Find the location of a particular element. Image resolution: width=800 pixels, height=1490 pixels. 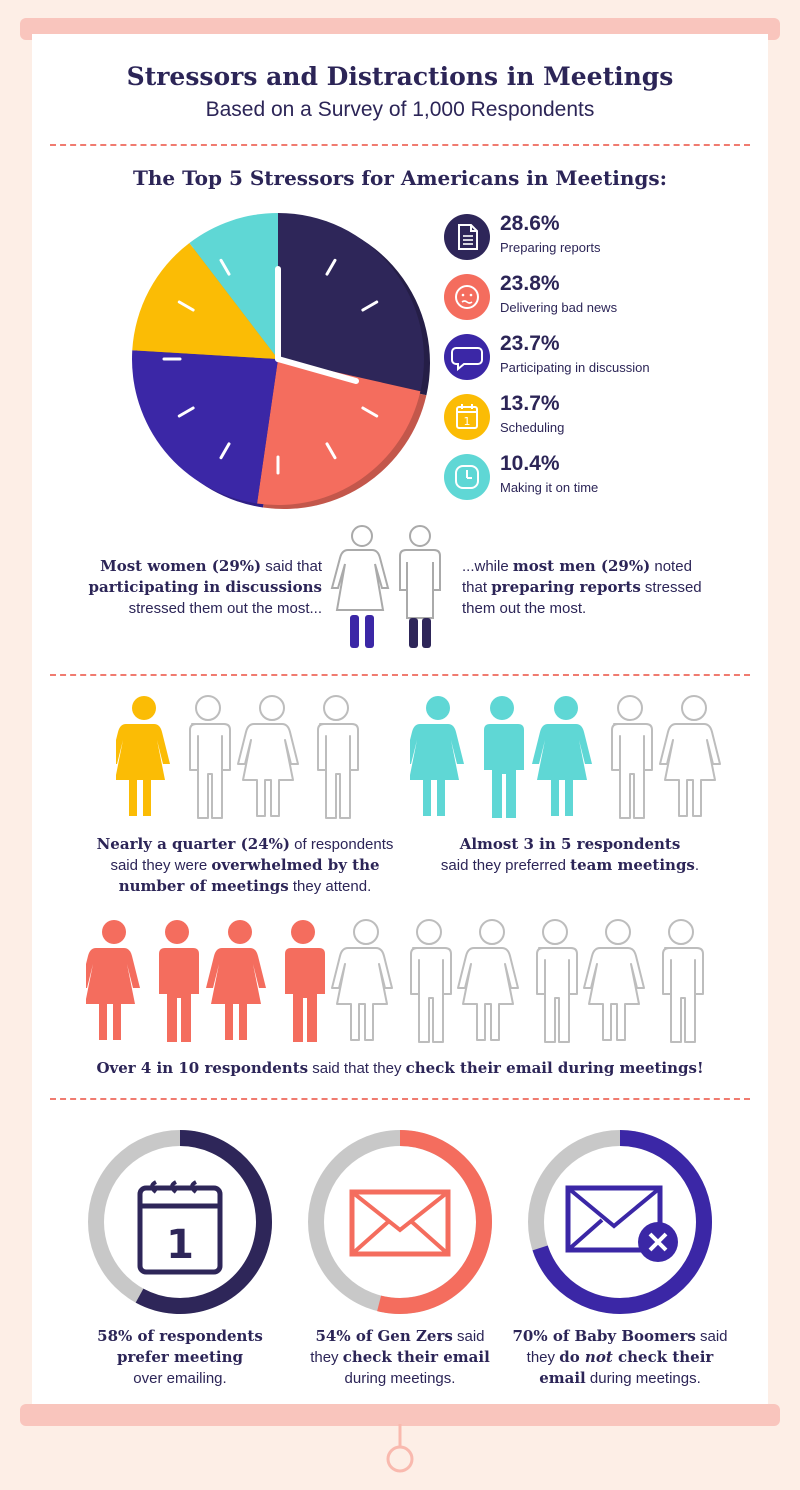

hanging-ring-icon is located at coordinates (400, 1448).